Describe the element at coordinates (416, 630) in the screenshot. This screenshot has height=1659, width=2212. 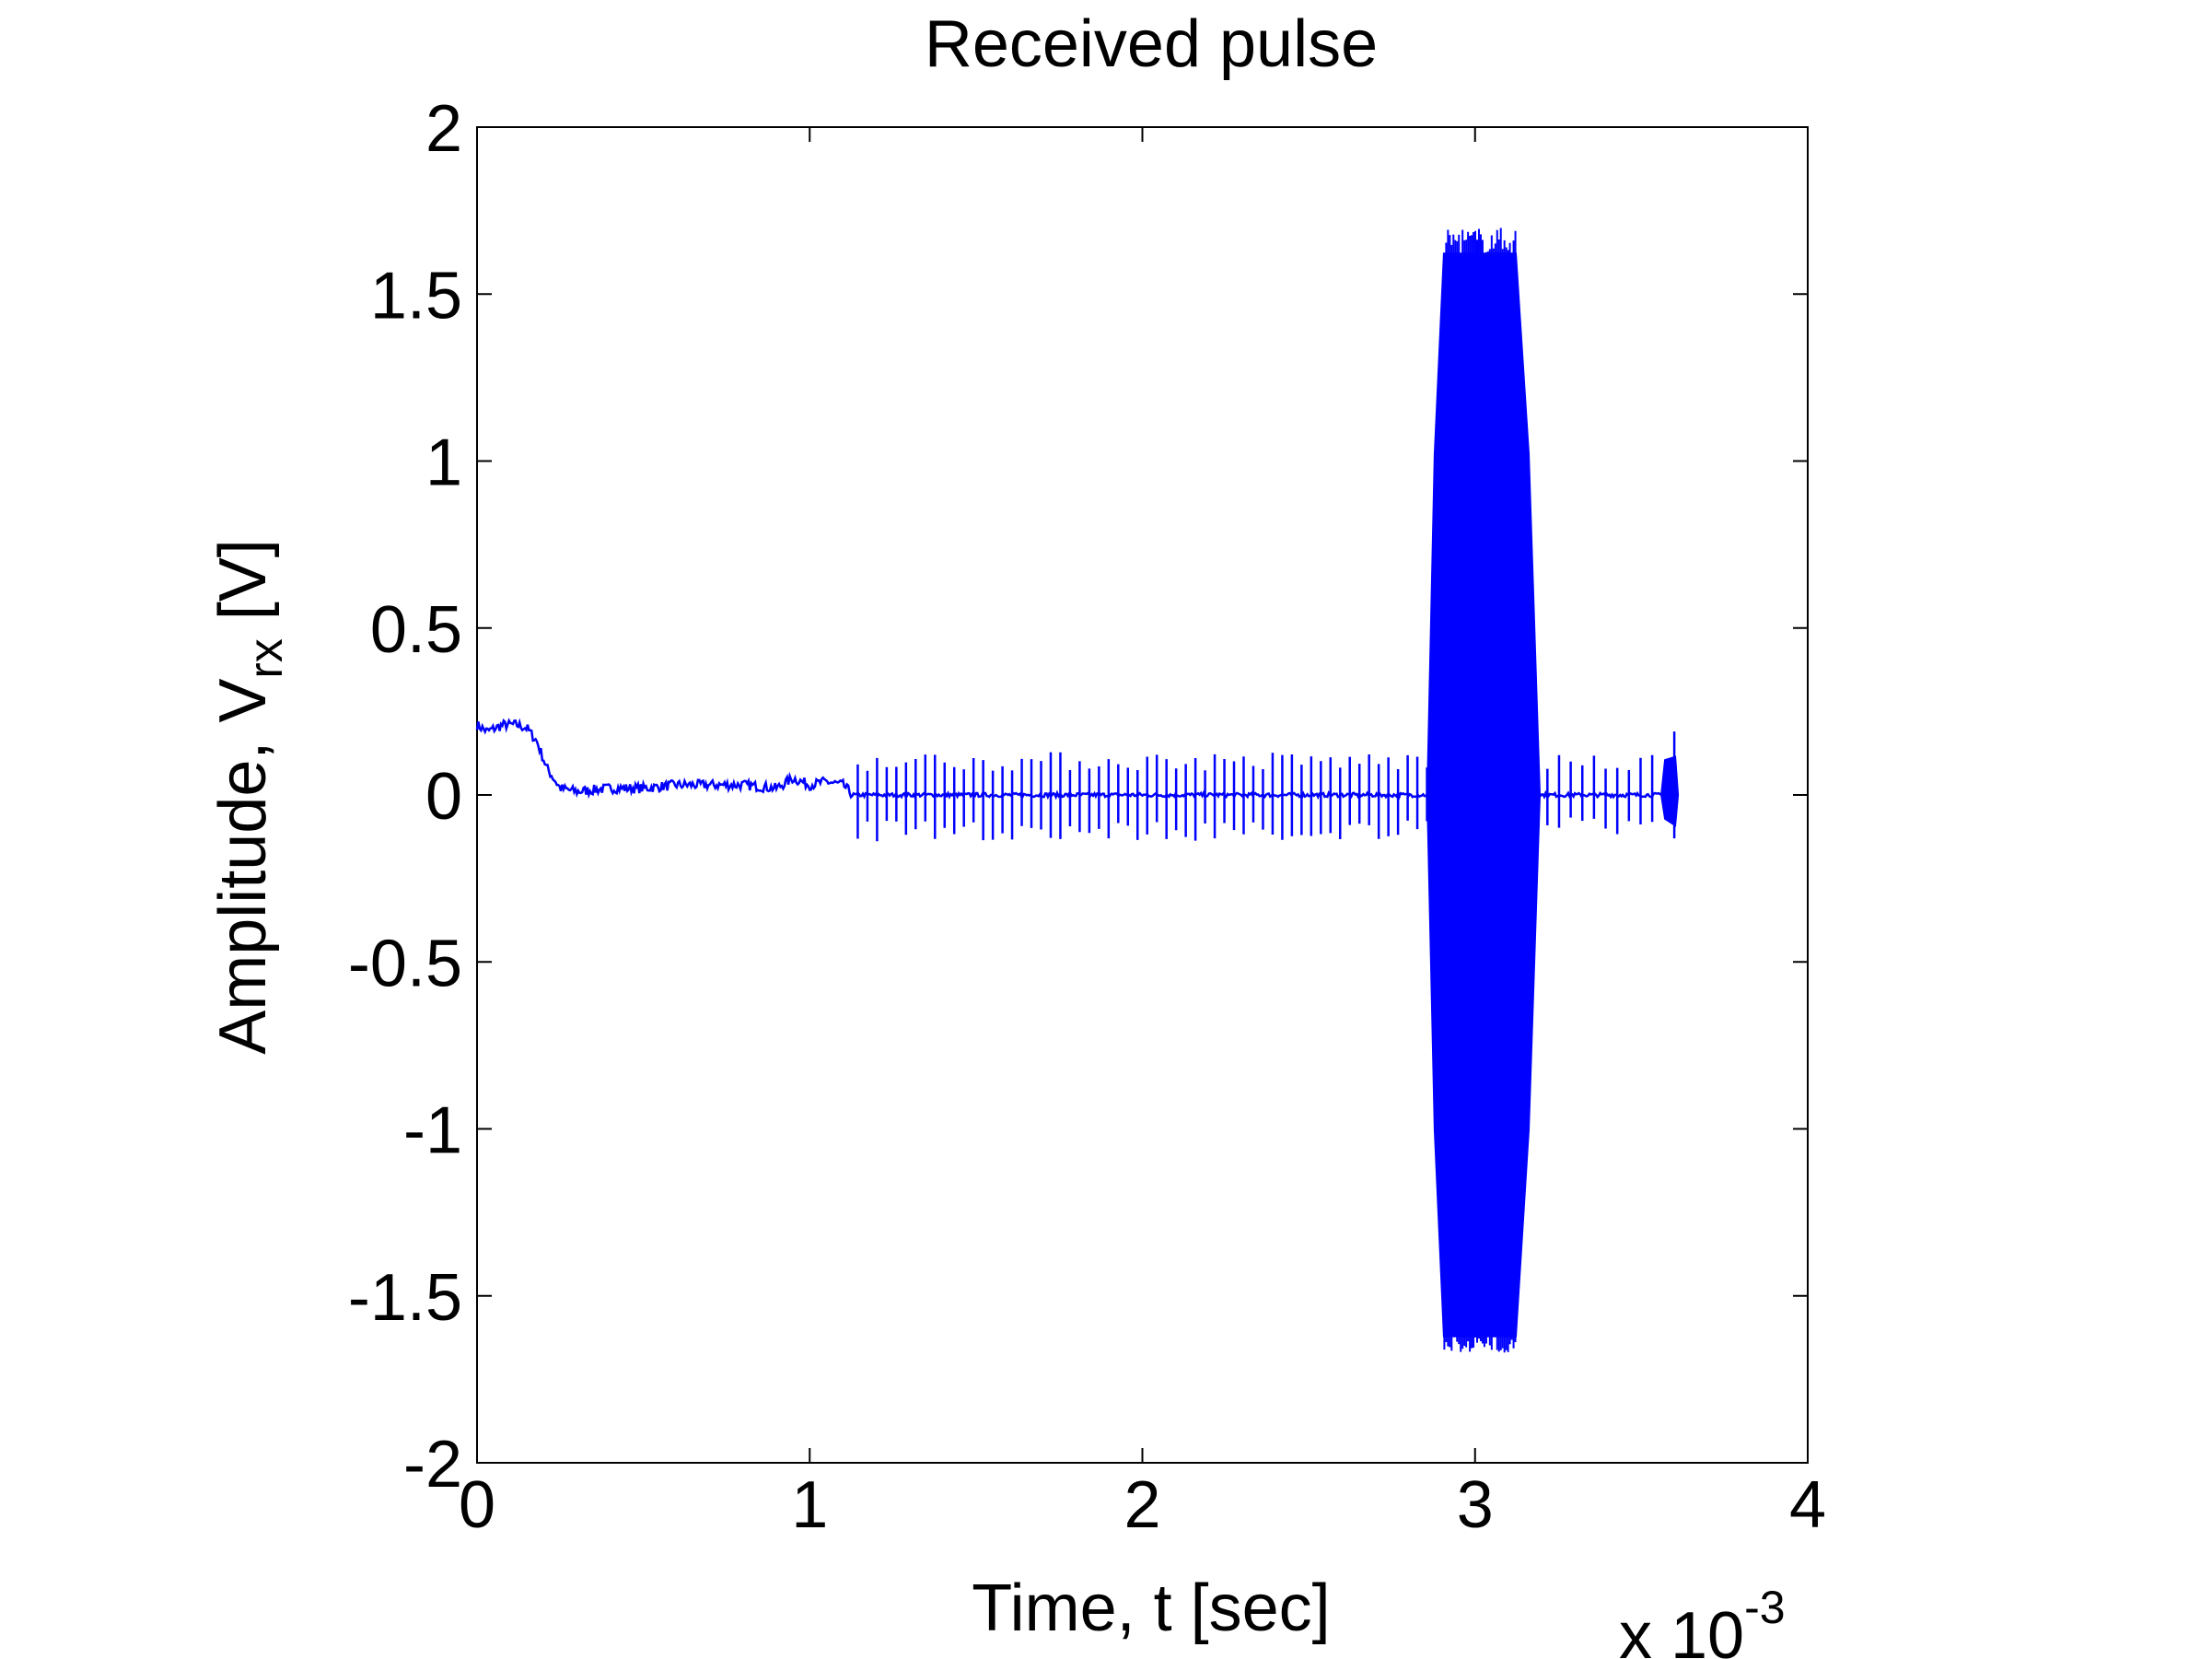
I see `y-tick-label: 0.5` at that location.